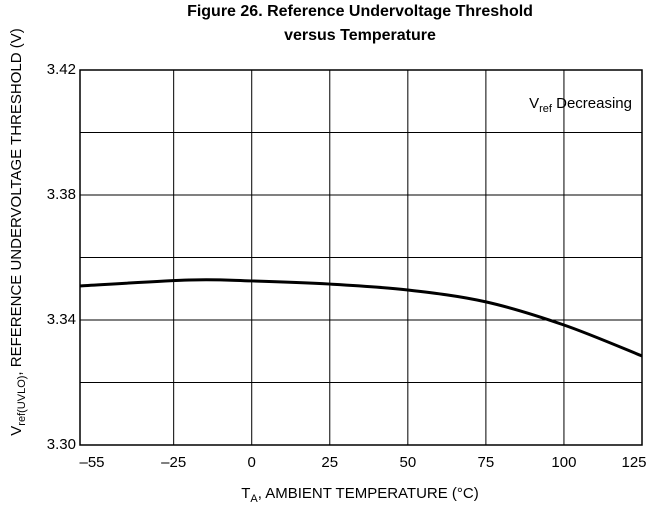  What do you see at coordinates (407, 462) in the screenshot?
I see `x-tick-label: 50` at bounding box center [407, 462].